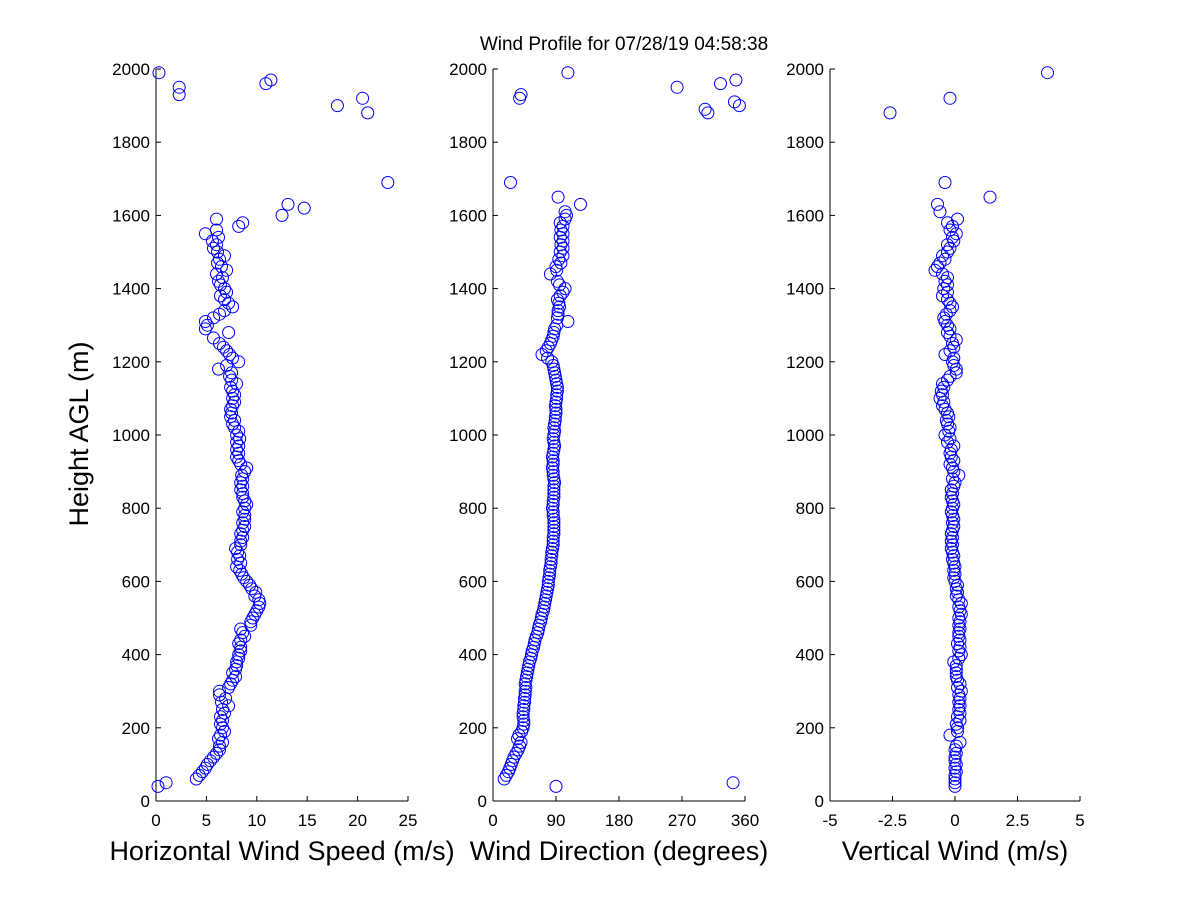 The image size is (1200, 900). I want to click on vertical-ytick-label: 1000, so click(805, 435).